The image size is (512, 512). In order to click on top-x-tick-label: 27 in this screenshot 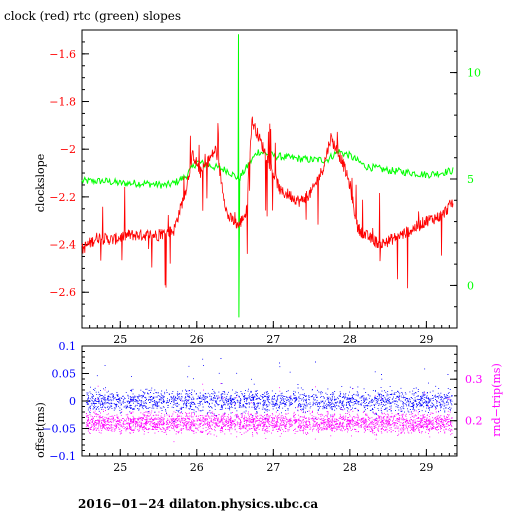, I will do `click(273, 339)`.